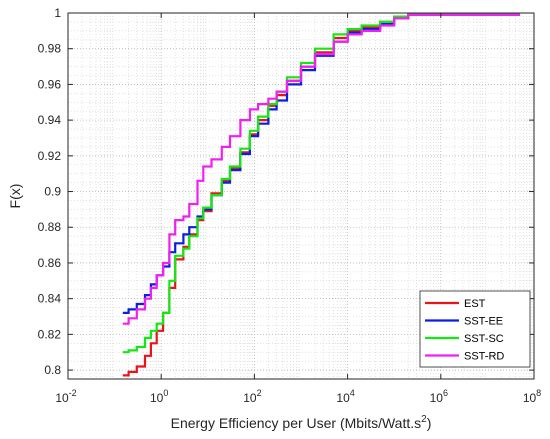 This screenshot has height=439, width=550. I want to click on legend-label-est: EST, so click(475, 304).